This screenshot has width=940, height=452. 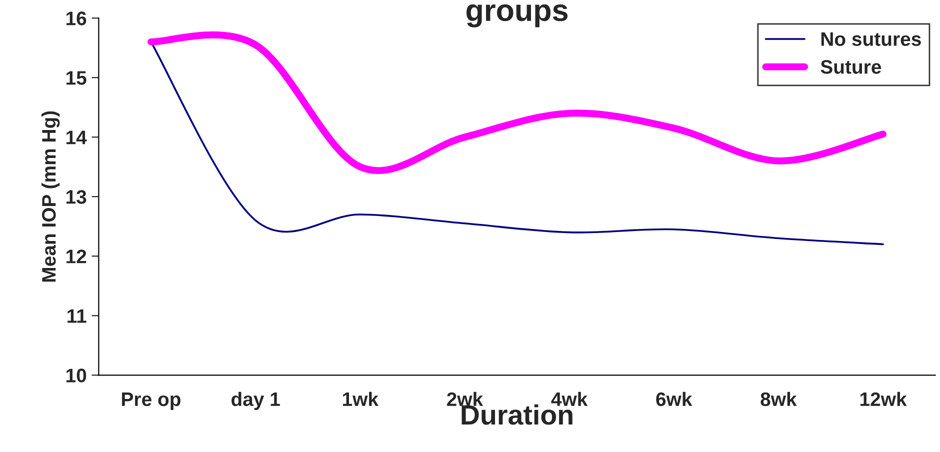 I want to click on chart-title: groups, so click(x=517, y=16).